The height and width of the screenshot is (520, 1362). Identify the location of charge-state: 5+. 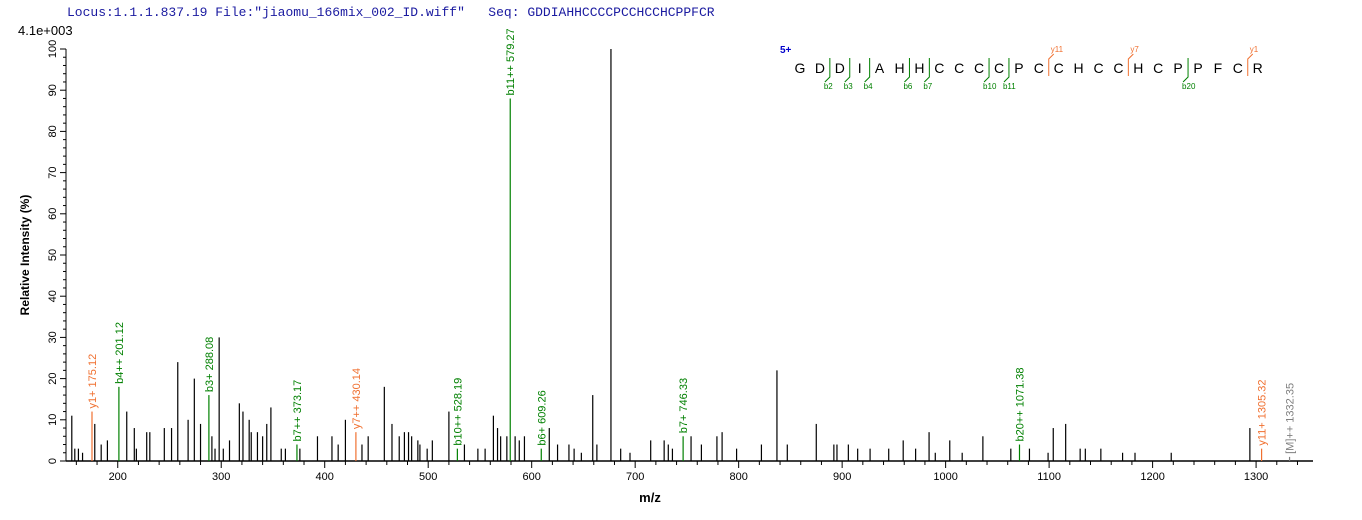
(786, 50).